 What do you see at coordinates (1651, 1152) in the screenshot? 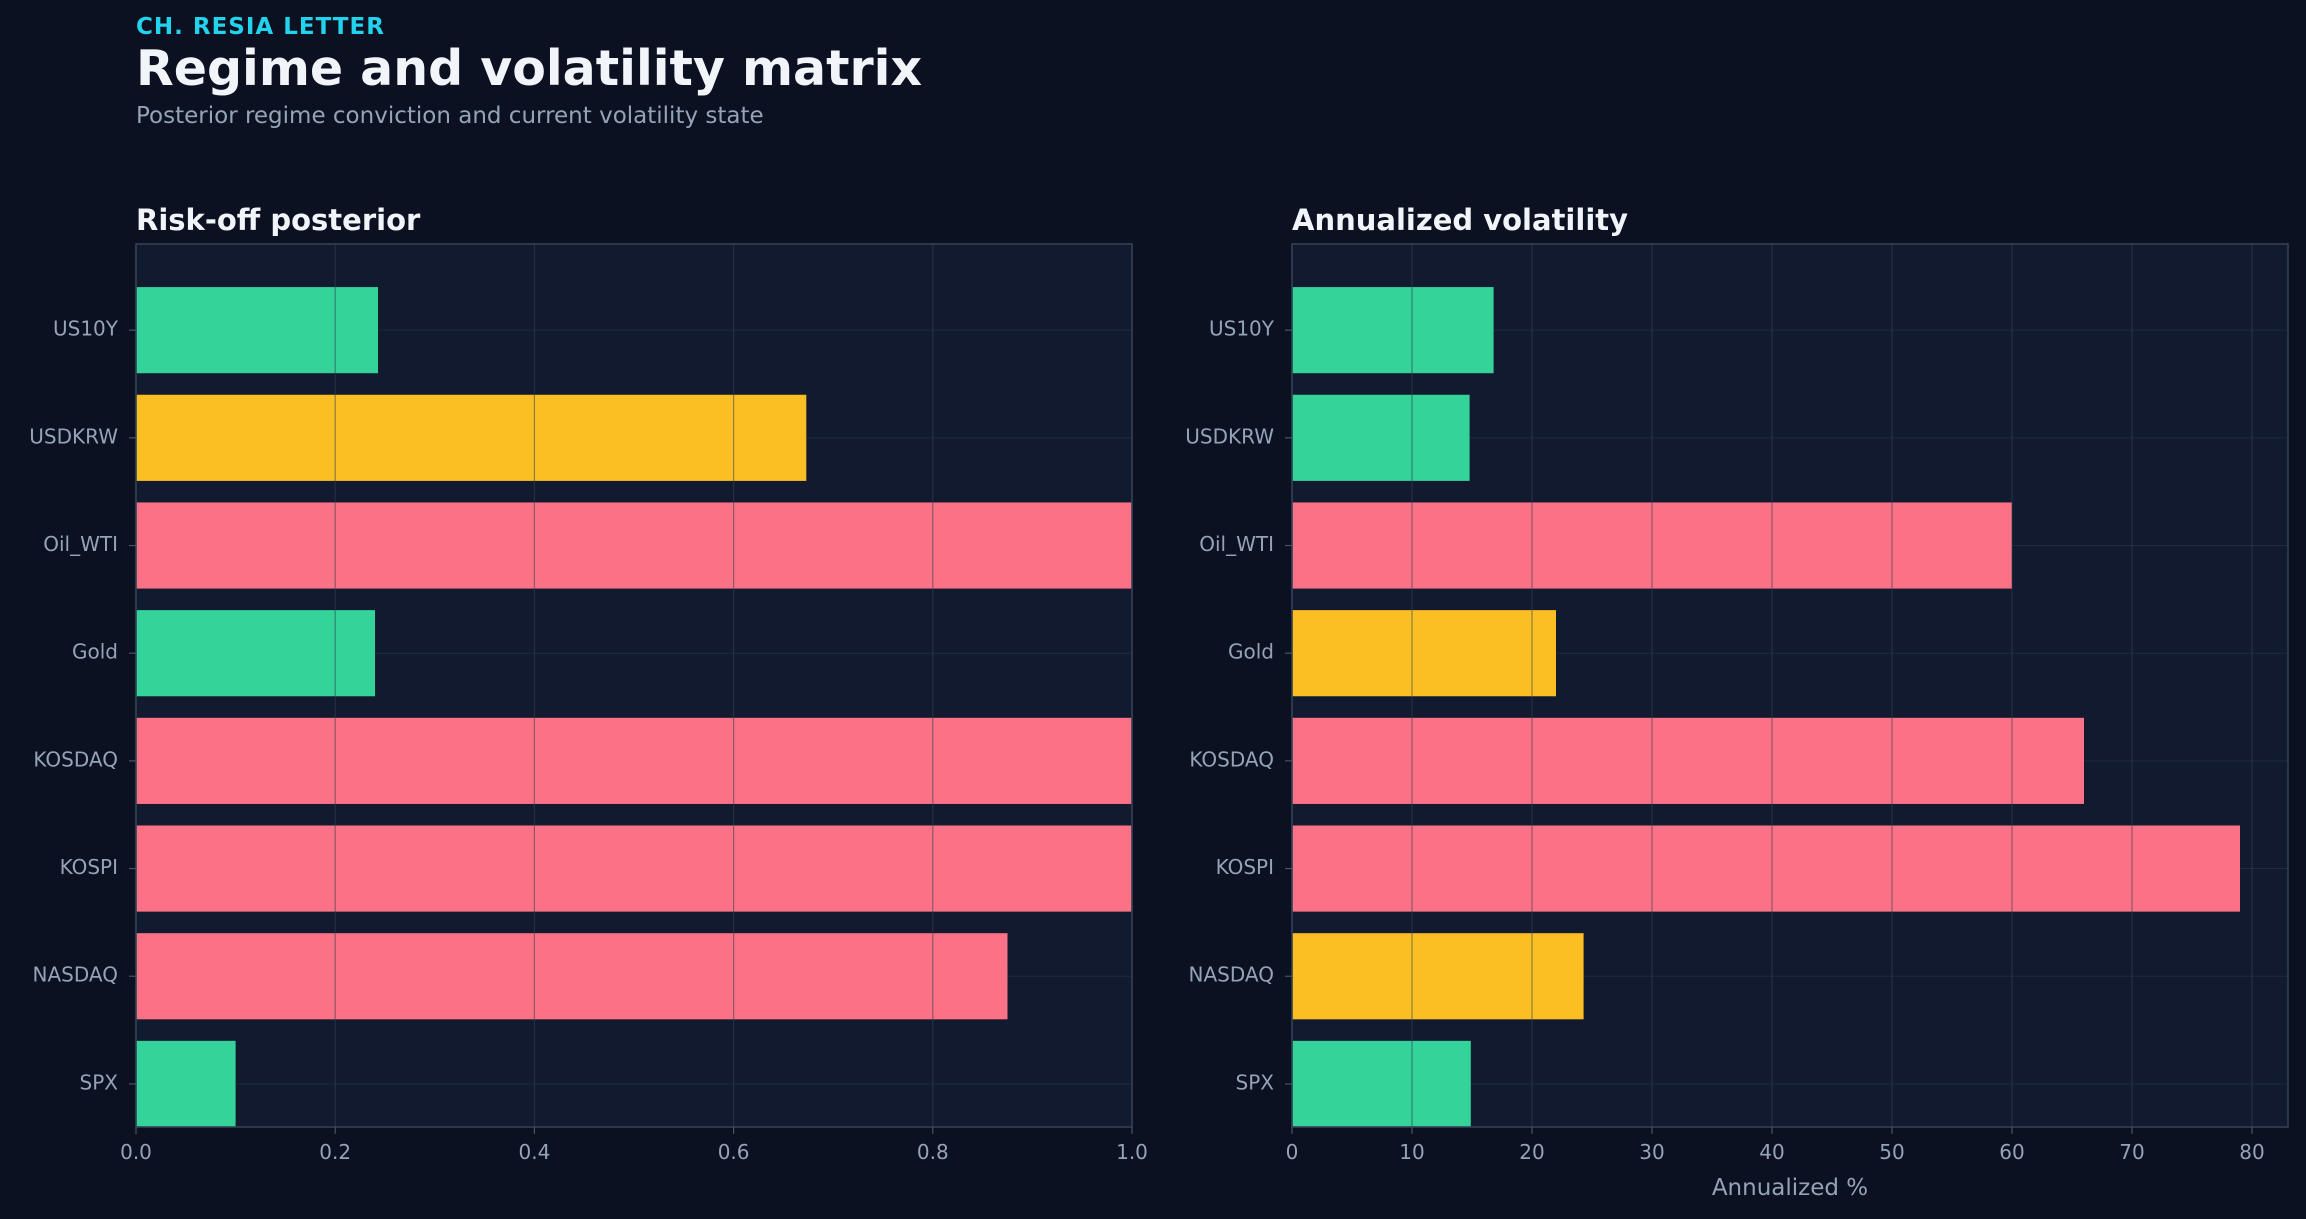
I see `volatility-xtick-label: 30` at bounding box center [1651, 1152].